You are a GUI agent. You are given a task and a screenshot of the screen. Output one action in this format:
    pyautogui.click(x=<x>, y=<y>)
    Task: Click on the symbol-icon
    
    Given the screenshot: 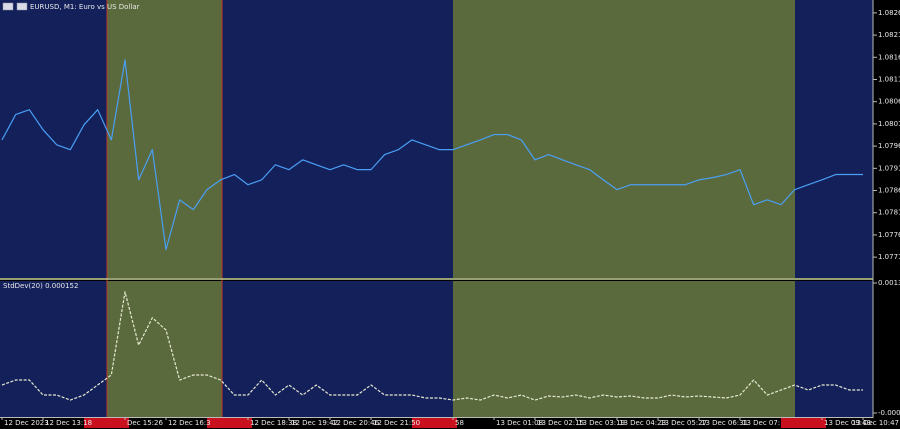 What is the action you would take?
    pyautogui.click(x=8, y=6)
    